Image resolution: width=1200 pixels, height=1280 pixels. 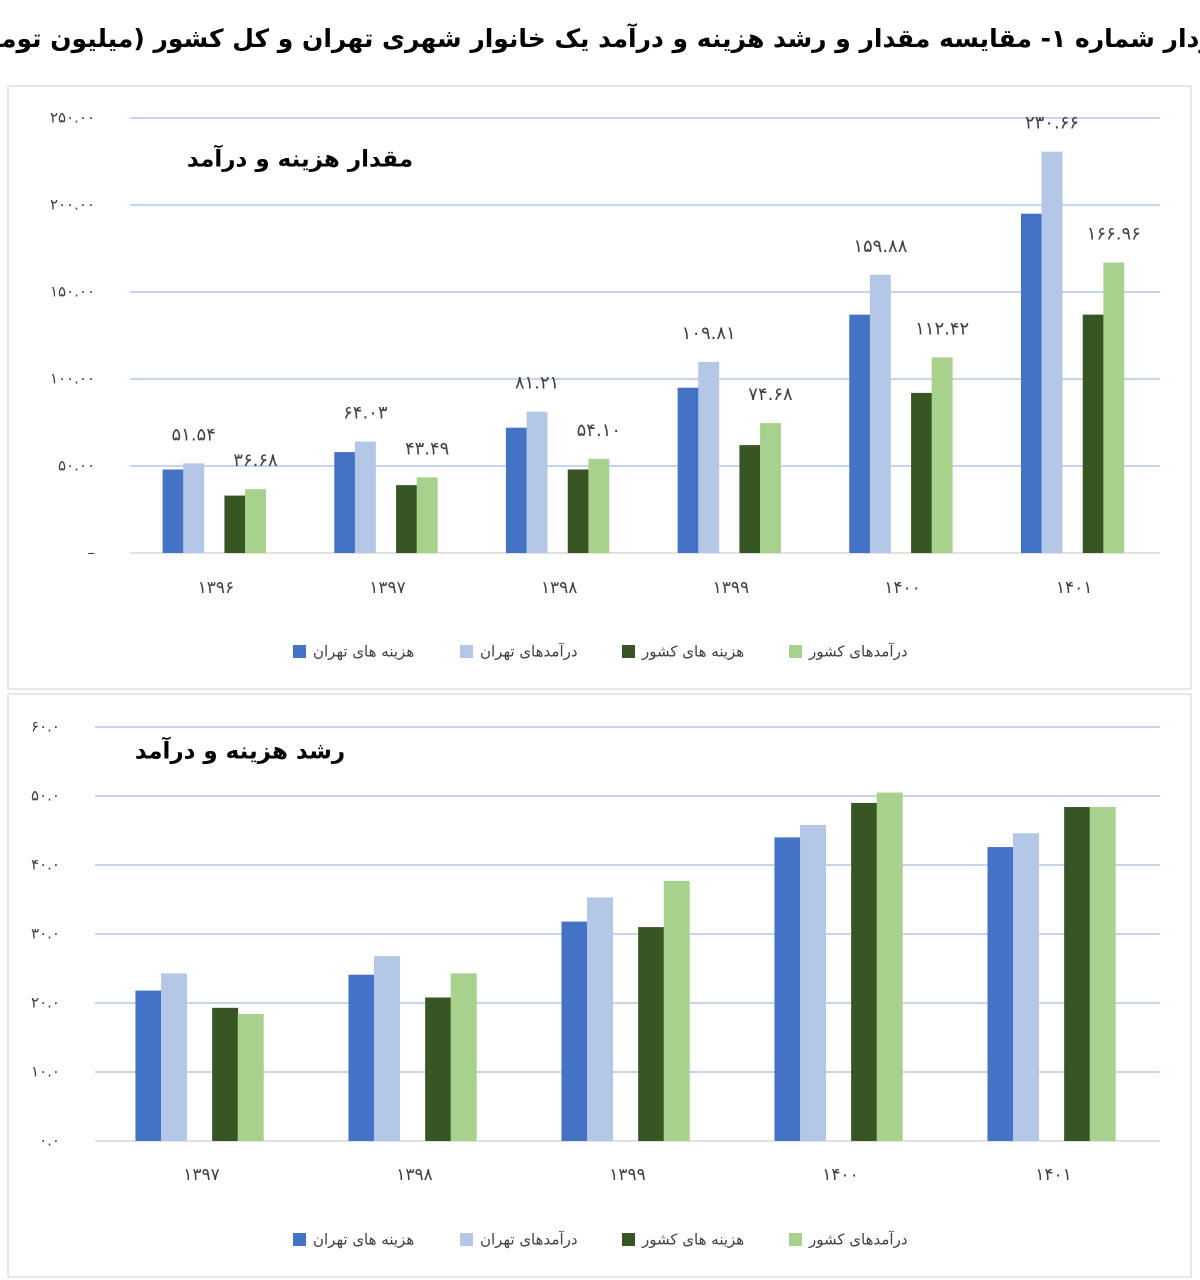 I want to click on y-tick-label: –, so click(x=92, y=553).